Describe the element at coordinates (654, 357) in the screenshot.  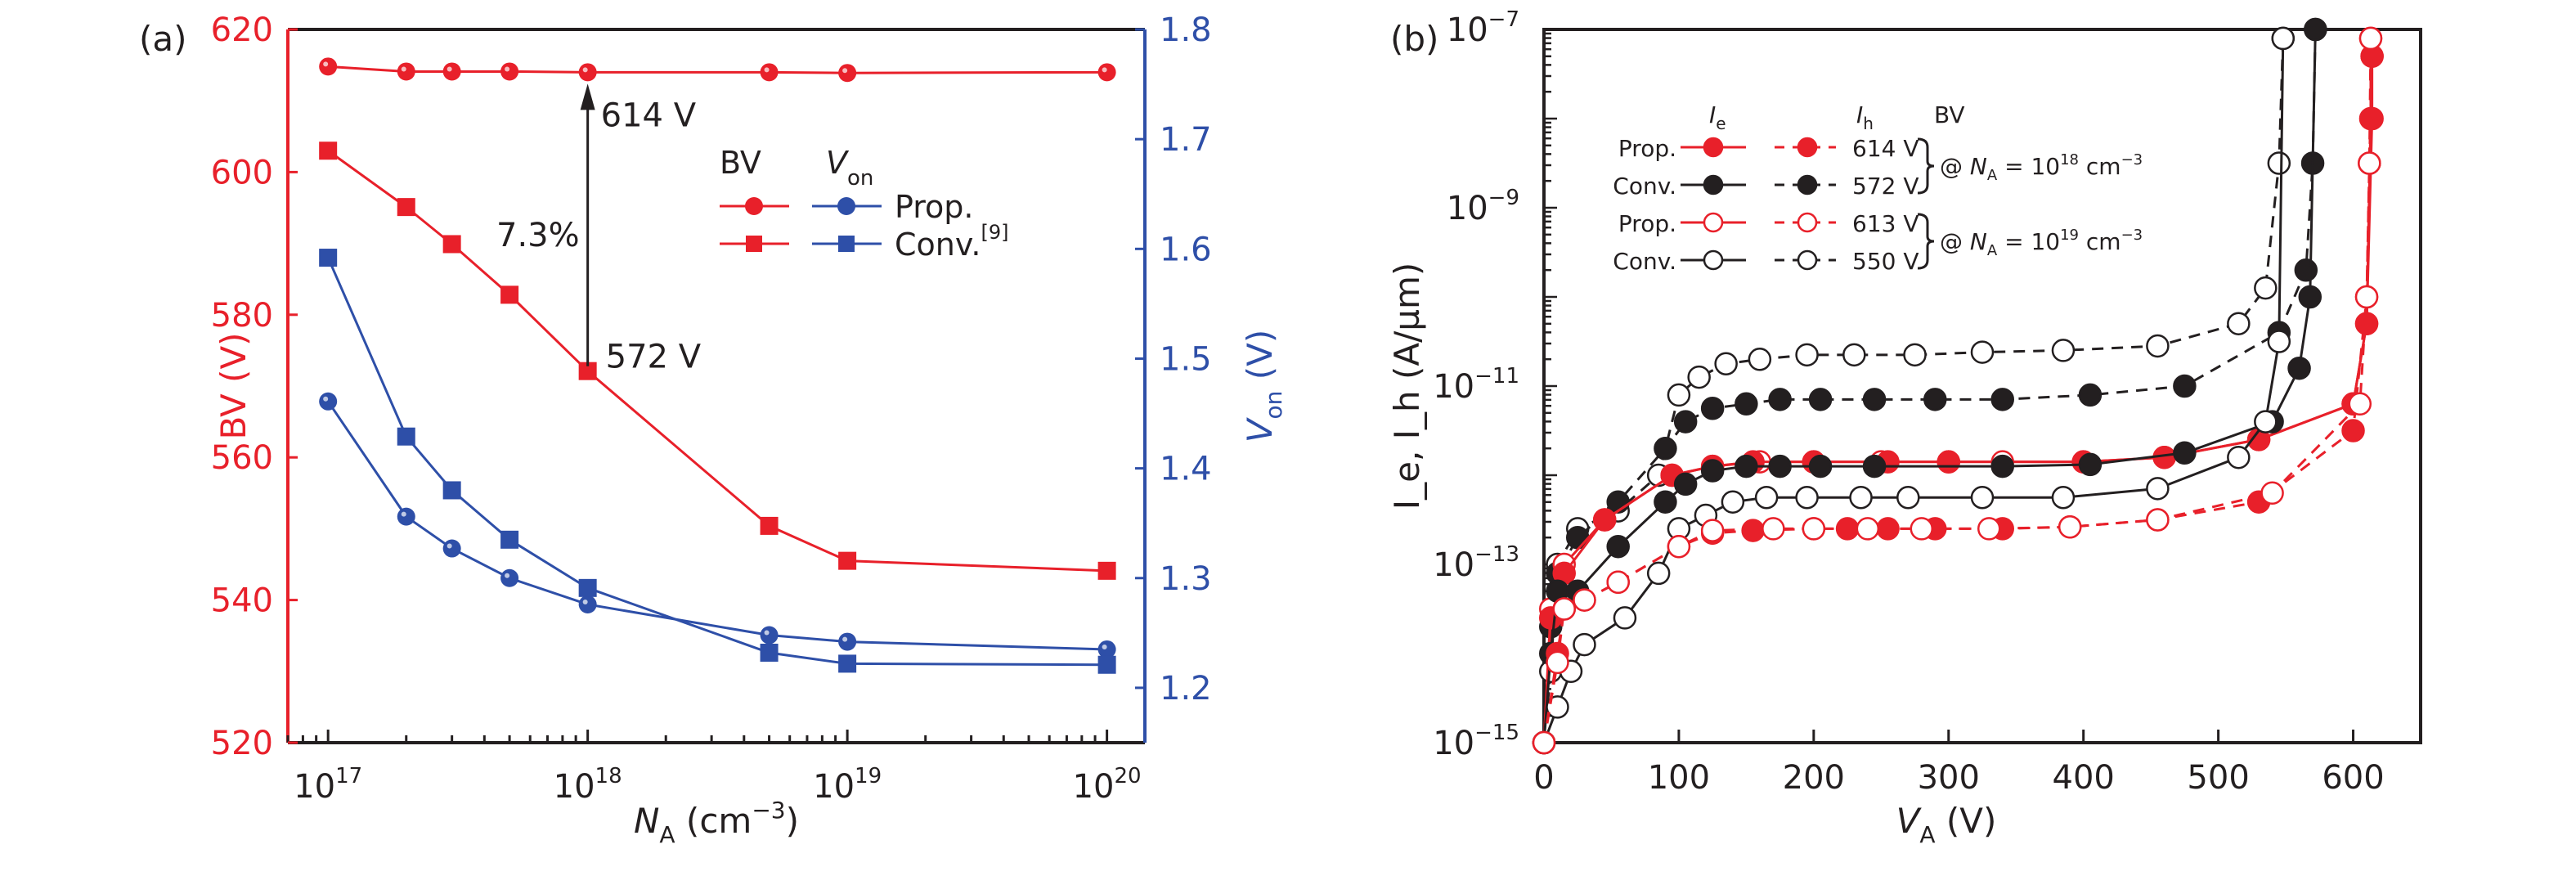
I see `annotation-572v: 572 V` at that location.